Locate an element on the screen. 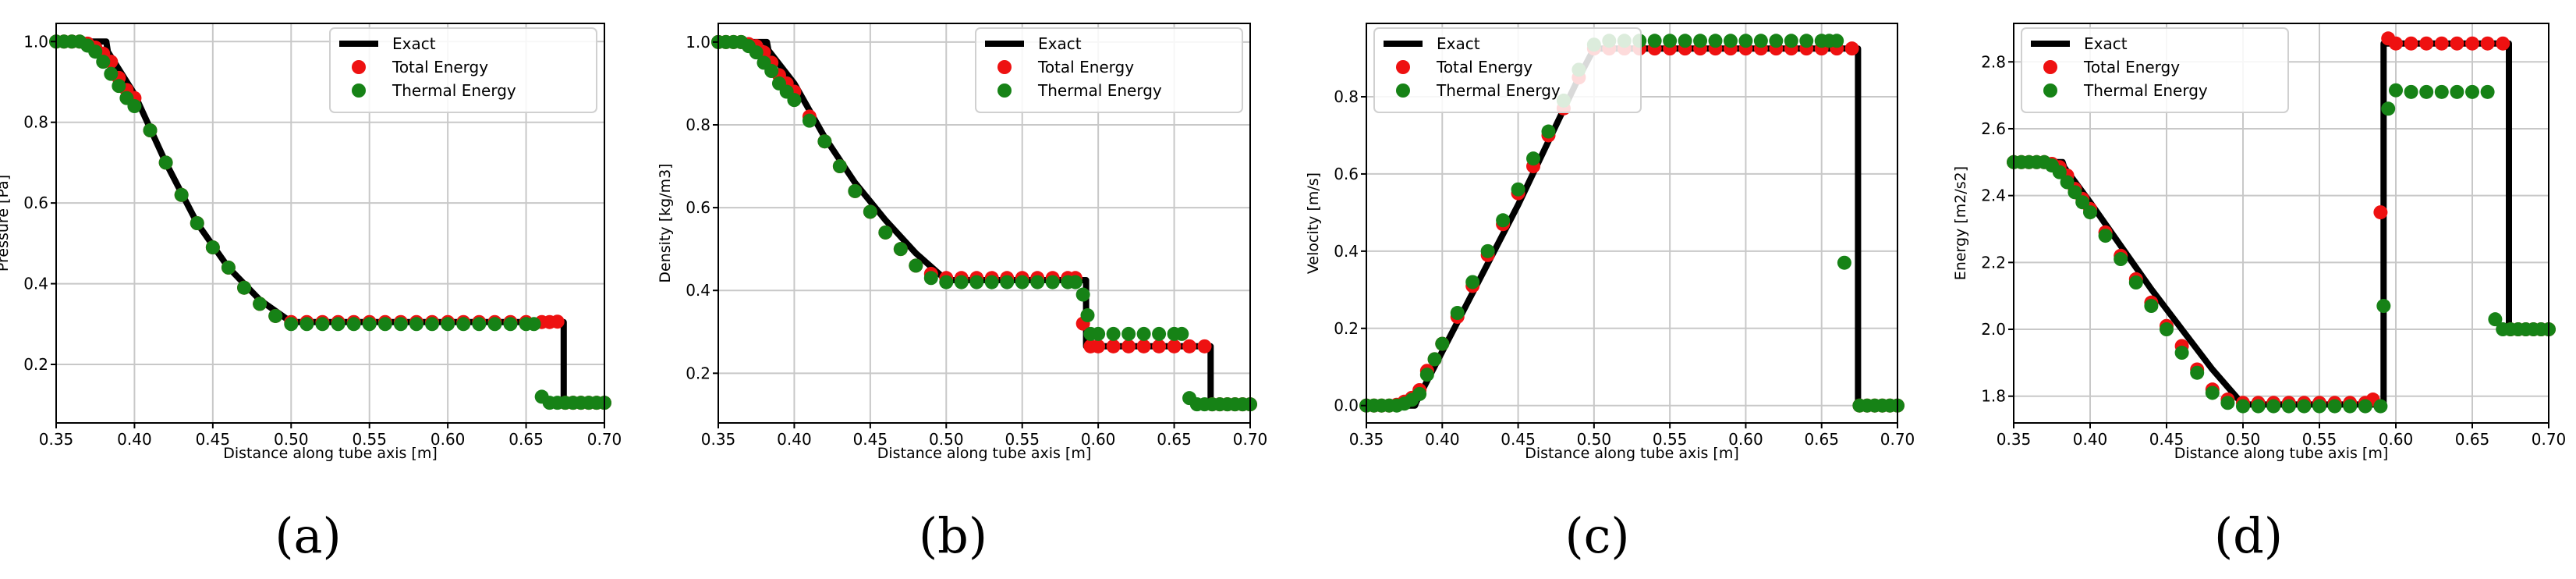  legend: Exact Total Energy Thermal Energy is located at coordinates (463, 70).